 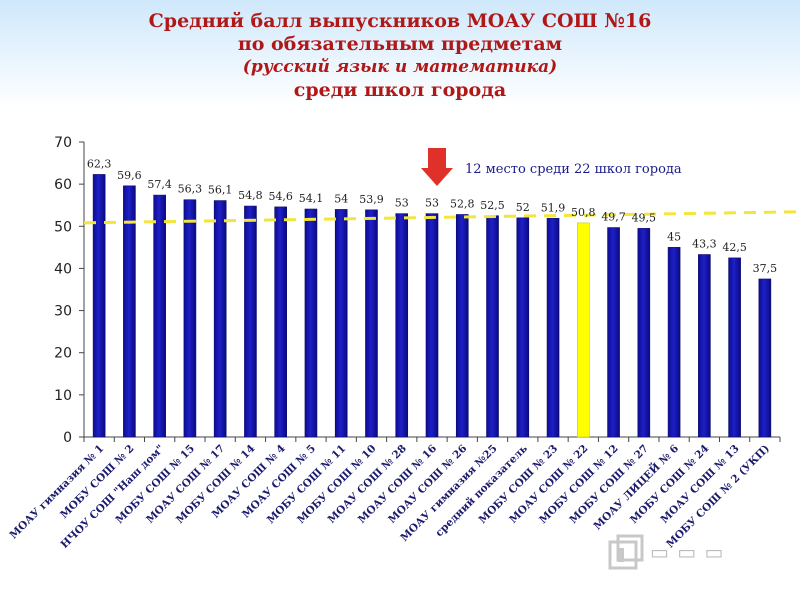 What do you see at coordinates (400, 21) in the screenshot?
I see `title-line-1: Средний балл выпускников МОАУ СОШ №16` at bounding box center [400, 21].